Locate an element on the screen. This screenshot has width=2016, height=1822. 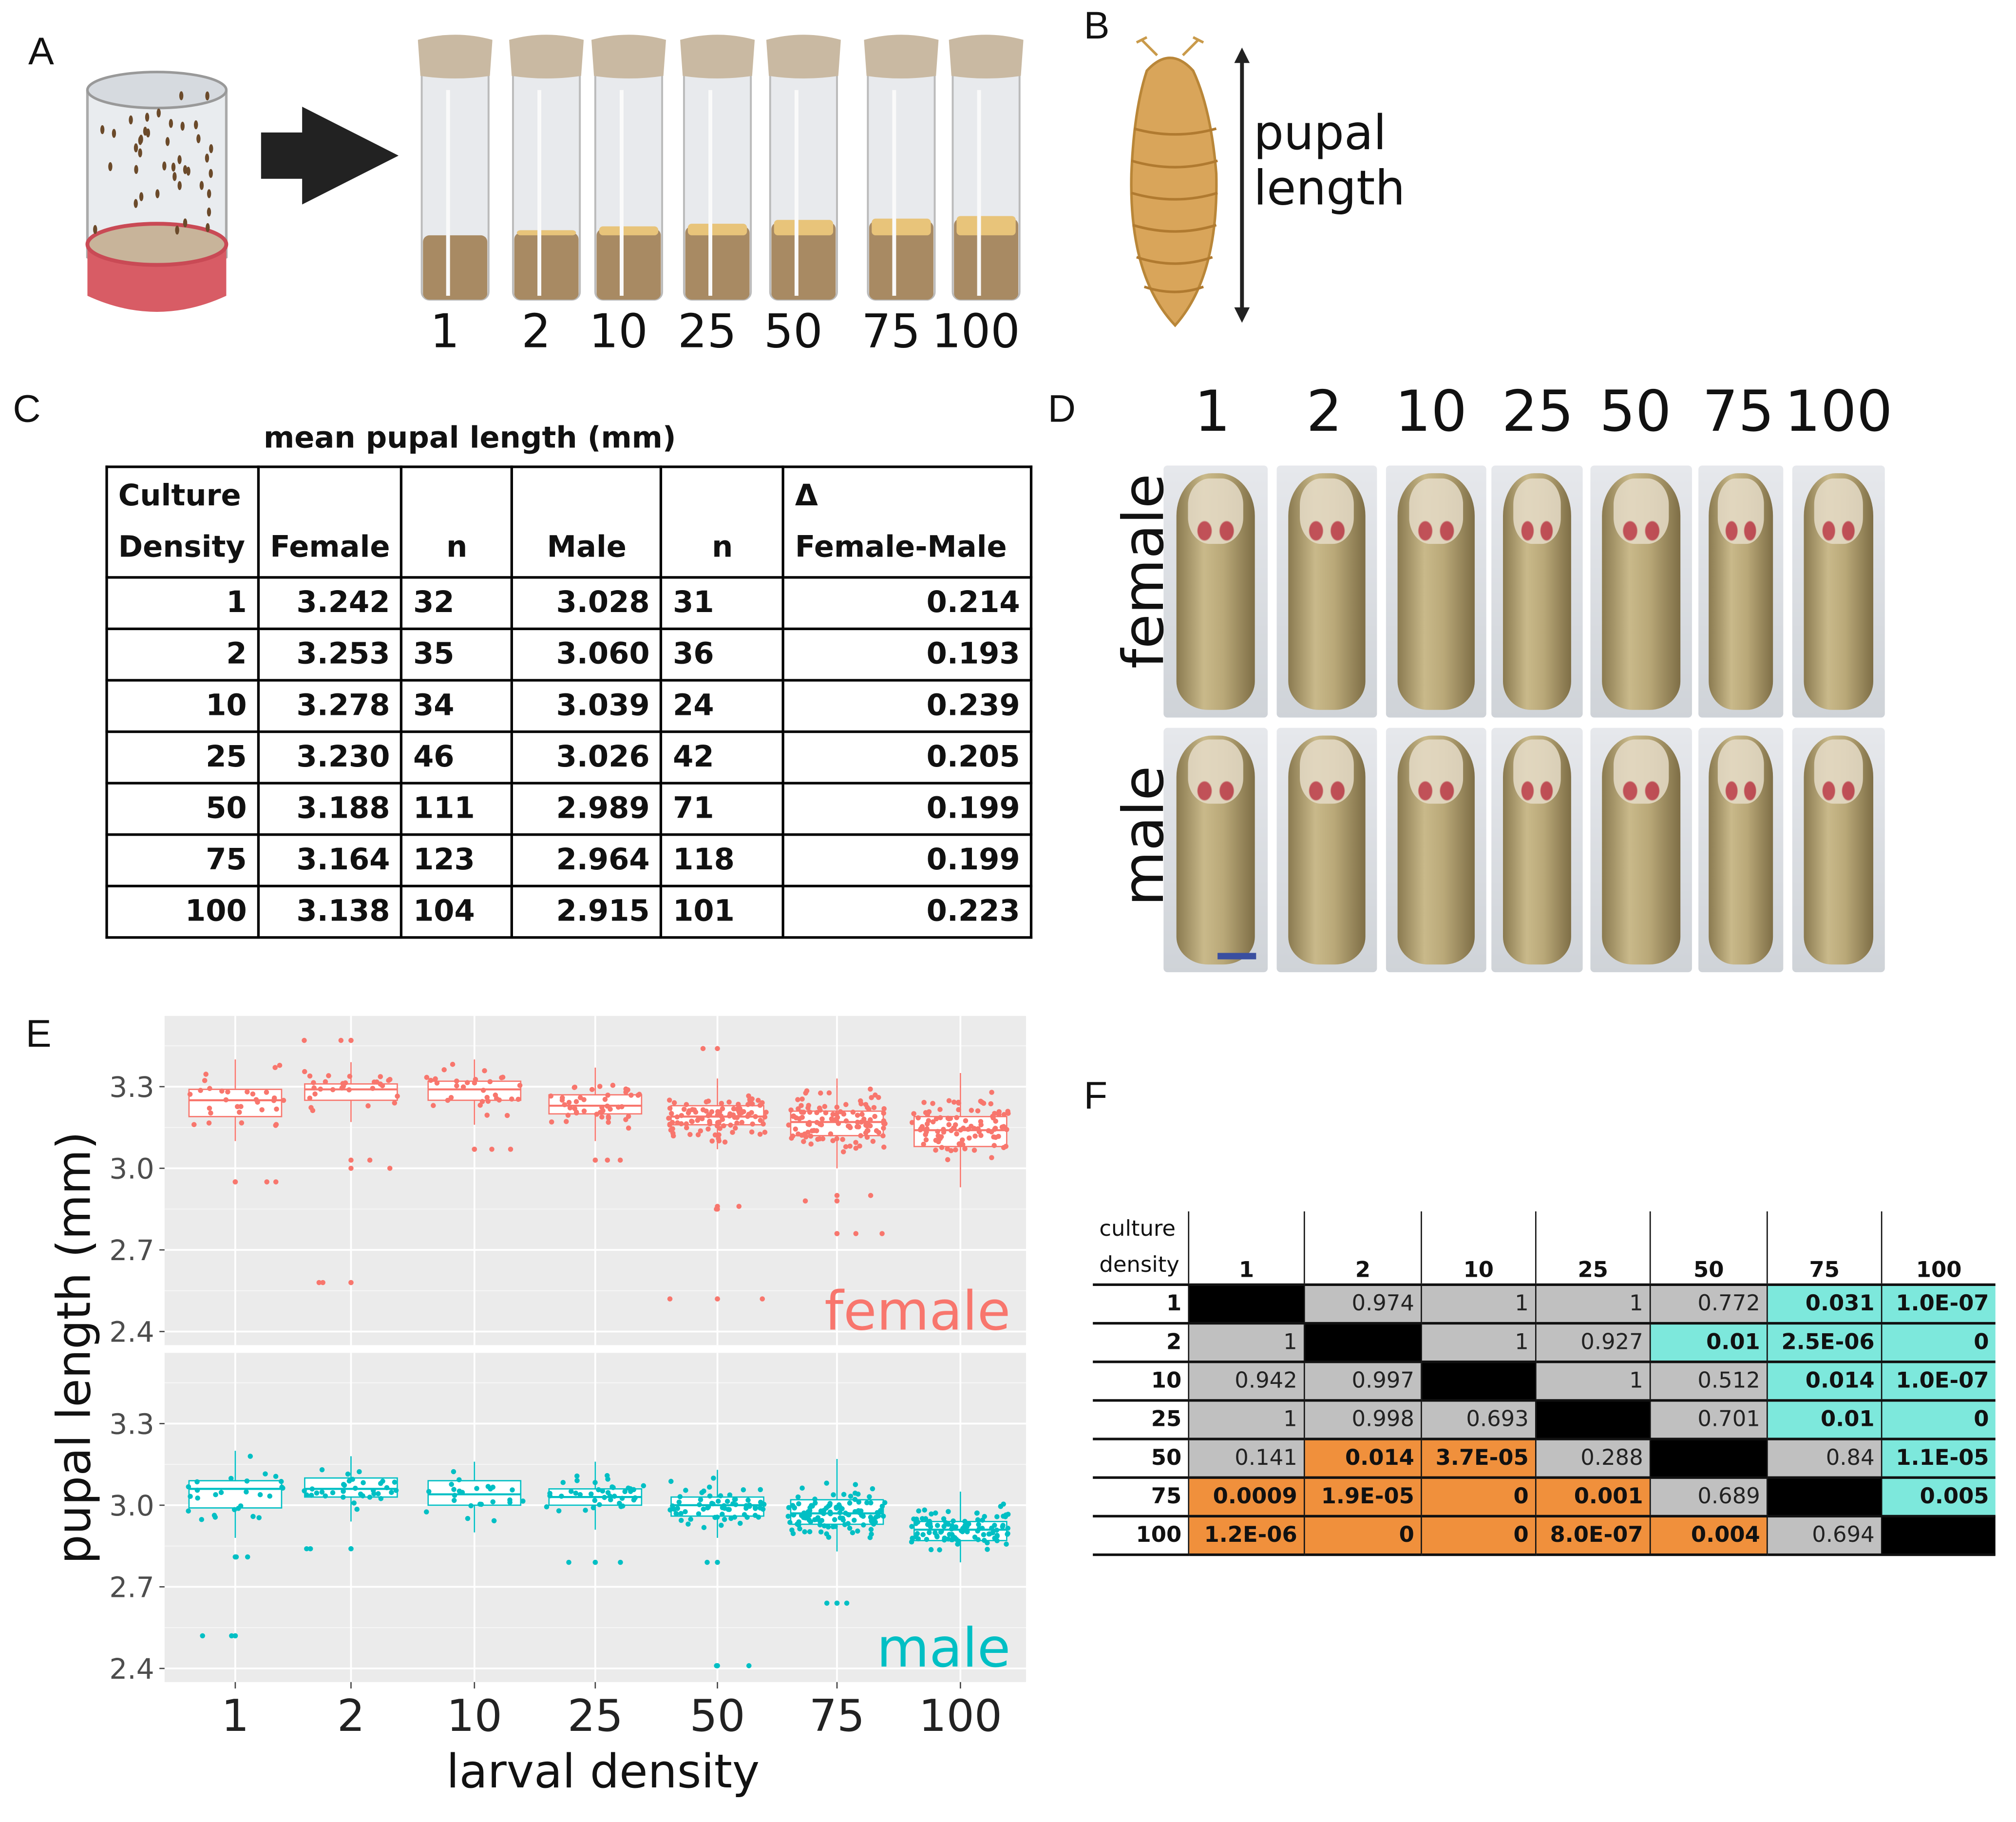
header-density-2: Density is located at coordinates (182, 548).